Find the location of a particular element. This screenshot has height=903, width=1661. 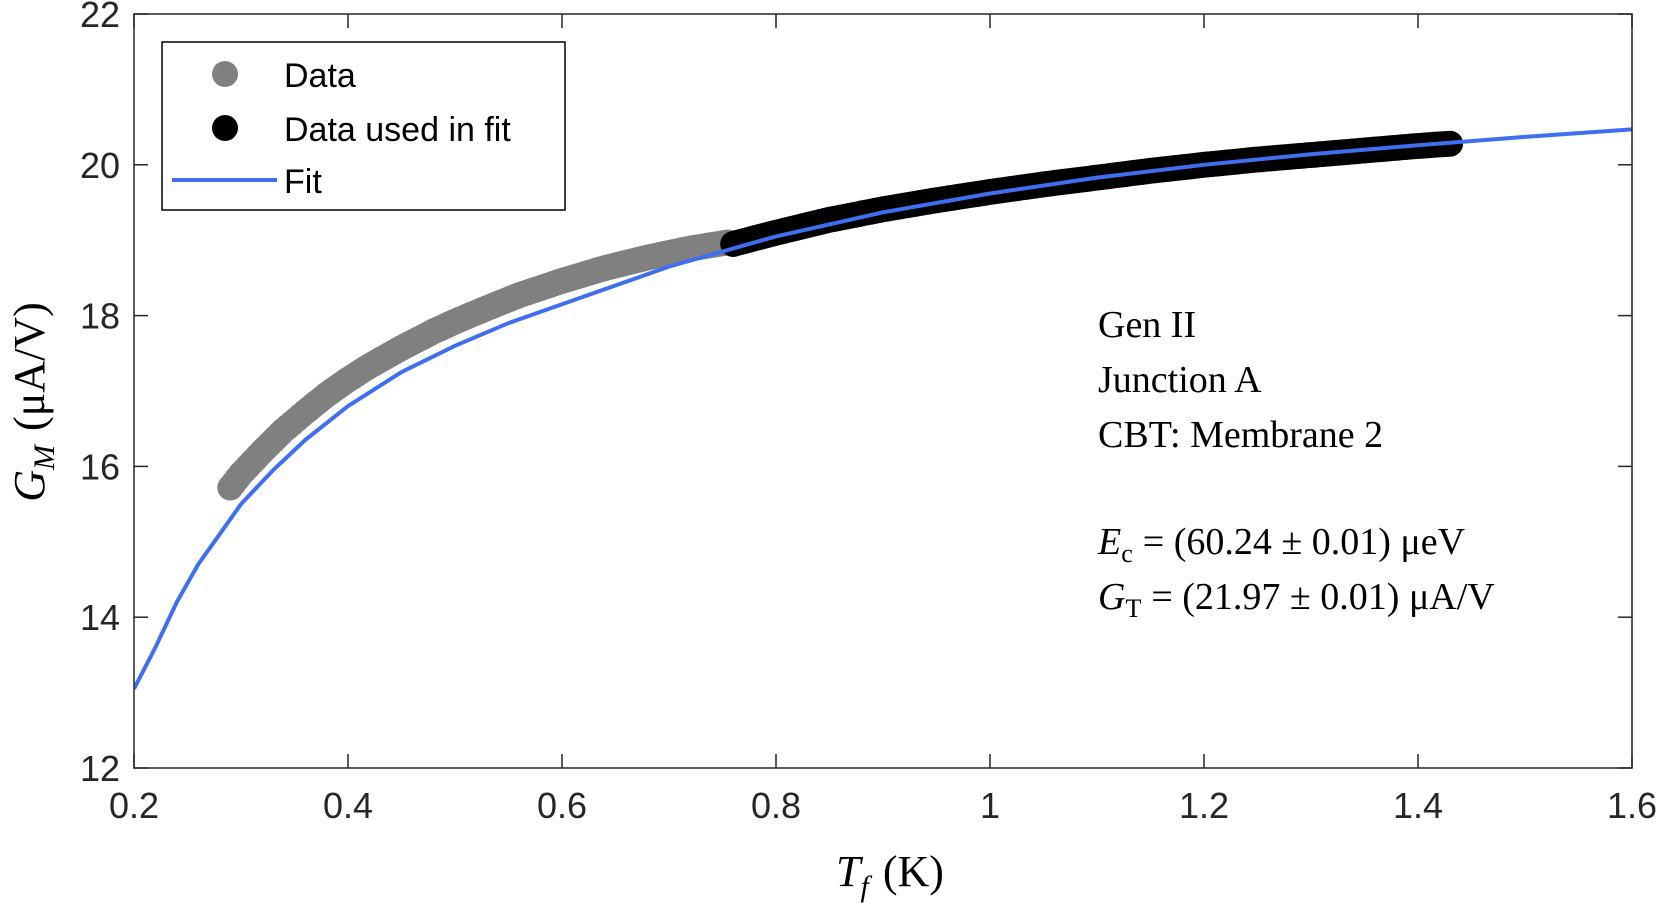

x-axis-subscript: f is located at coordinates (867, 886).